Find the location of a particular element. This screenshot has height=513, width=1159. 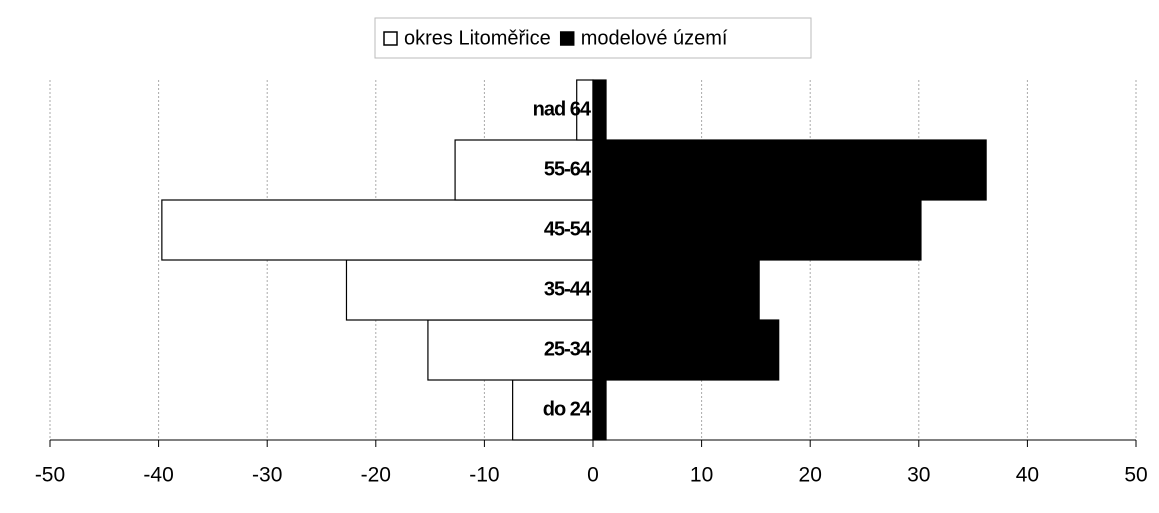

x-tick-label: 40 is located at coordinates (1027, 475).